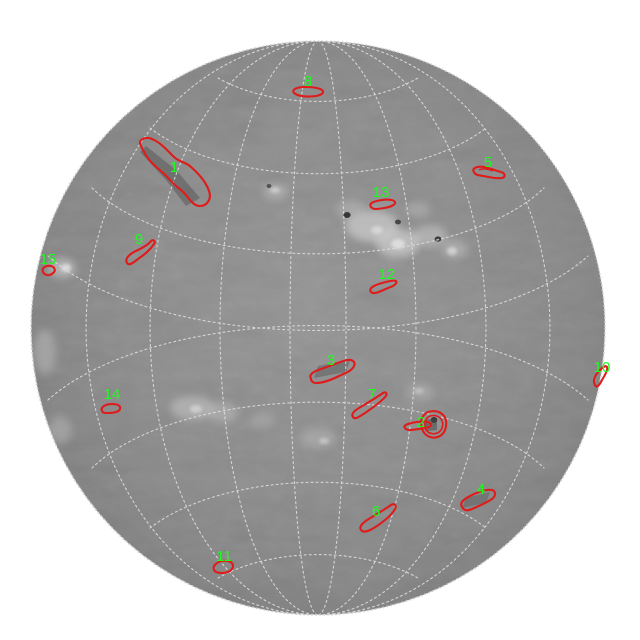 This screenshot has width=640, height=640. Describe the element at coordinates (376, 511) in the screenshot. I see `filament-label-6: 6` at that location.